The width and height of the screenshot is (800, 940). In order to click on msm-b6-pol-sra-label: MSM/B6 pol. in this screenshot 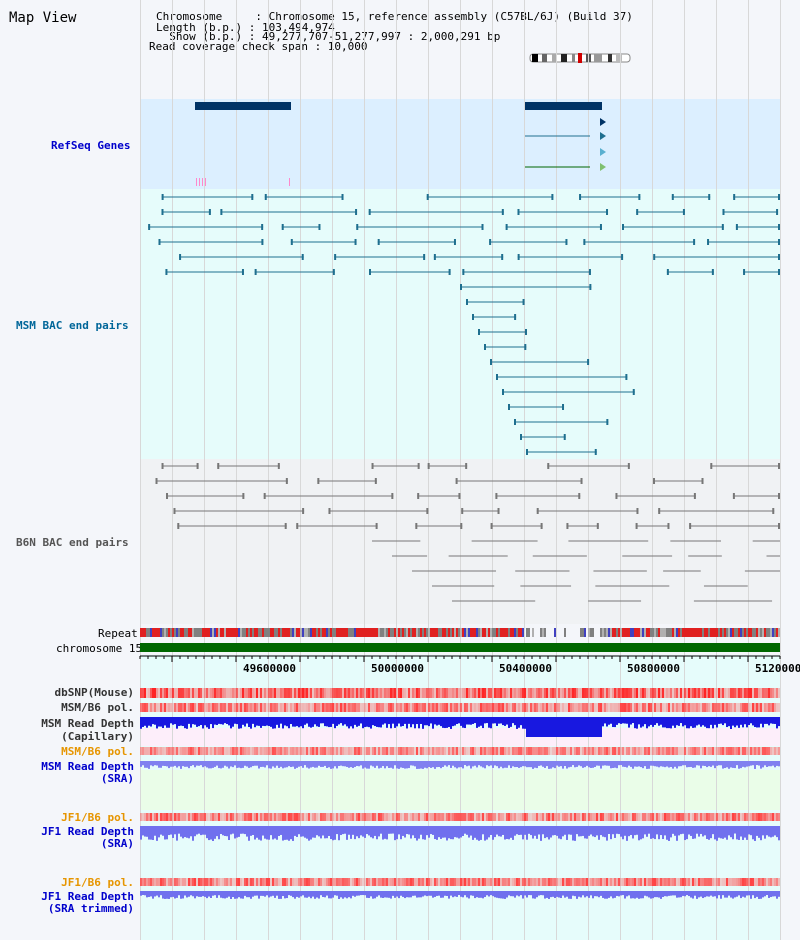, I will do `click(97, 751)`.